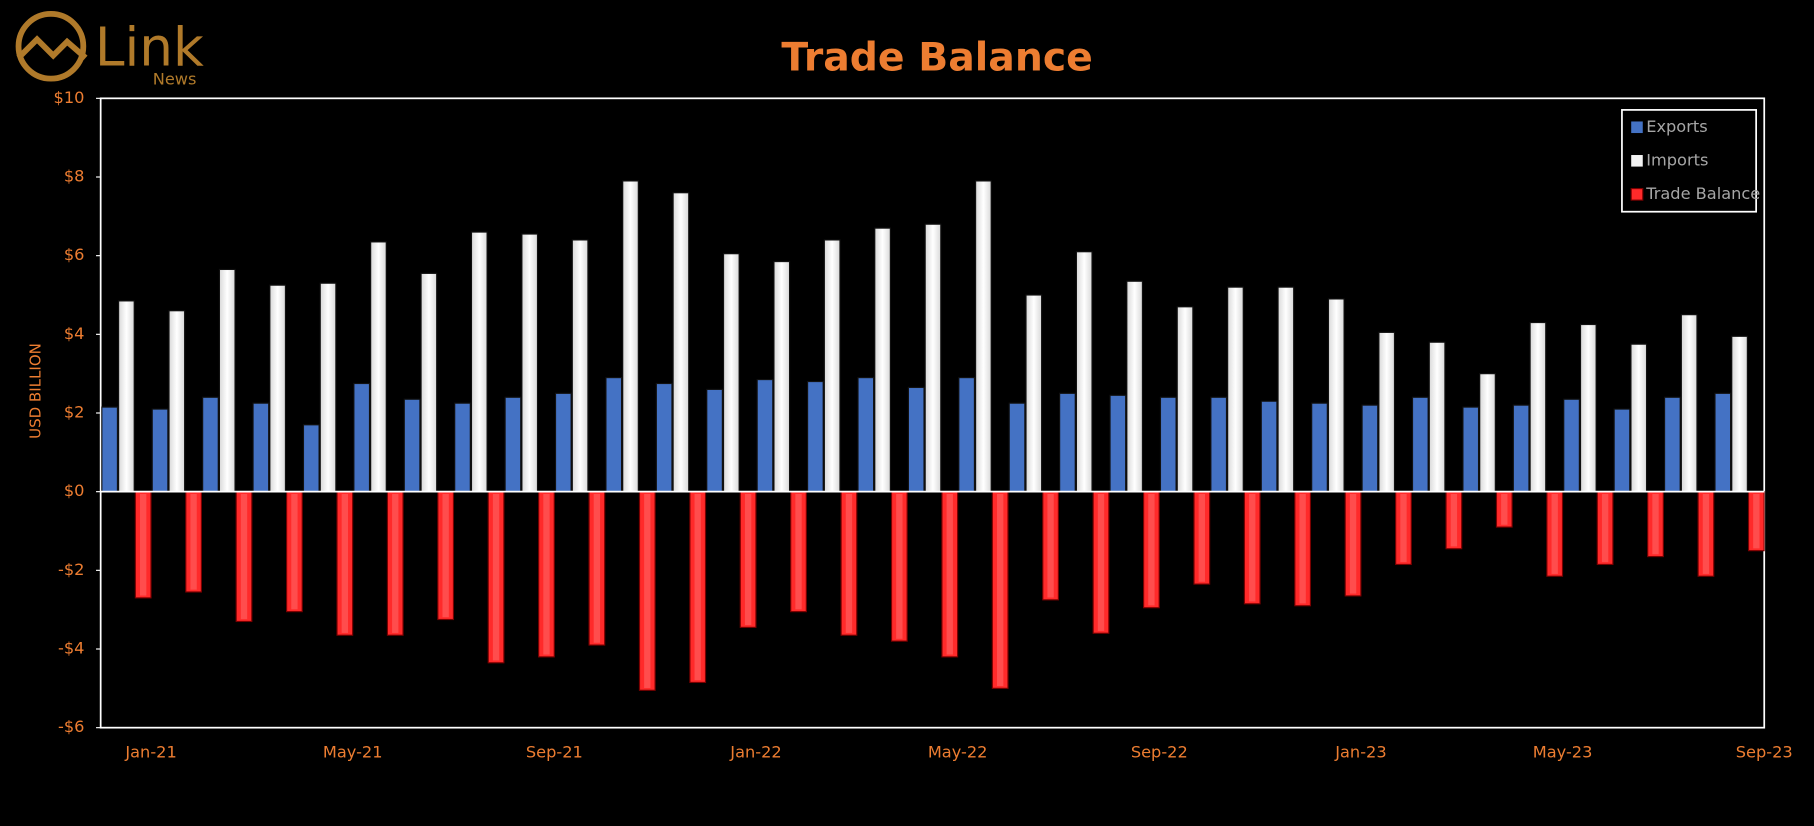  Describe the element at coordinates (1764, 752) in the screenshot. I see `x-tick-label: Sep-23` at that location.